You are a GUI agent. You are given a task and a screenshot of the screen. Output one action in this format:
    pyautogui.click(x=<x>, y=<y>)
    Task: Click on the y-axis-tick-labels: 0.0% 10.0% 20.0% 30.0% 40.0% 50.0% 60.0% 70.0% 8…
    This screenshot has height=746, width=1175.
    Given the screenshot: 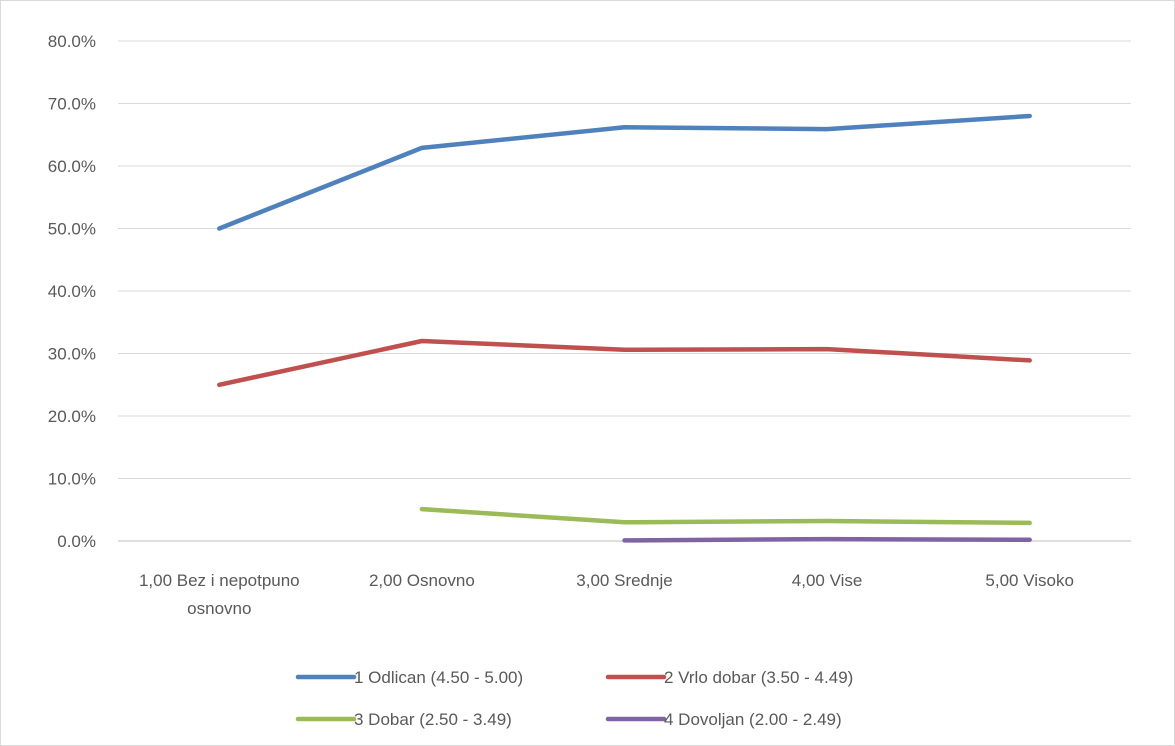 What is the action you would take?
    pyautogui.click(x=72, y=291)
    